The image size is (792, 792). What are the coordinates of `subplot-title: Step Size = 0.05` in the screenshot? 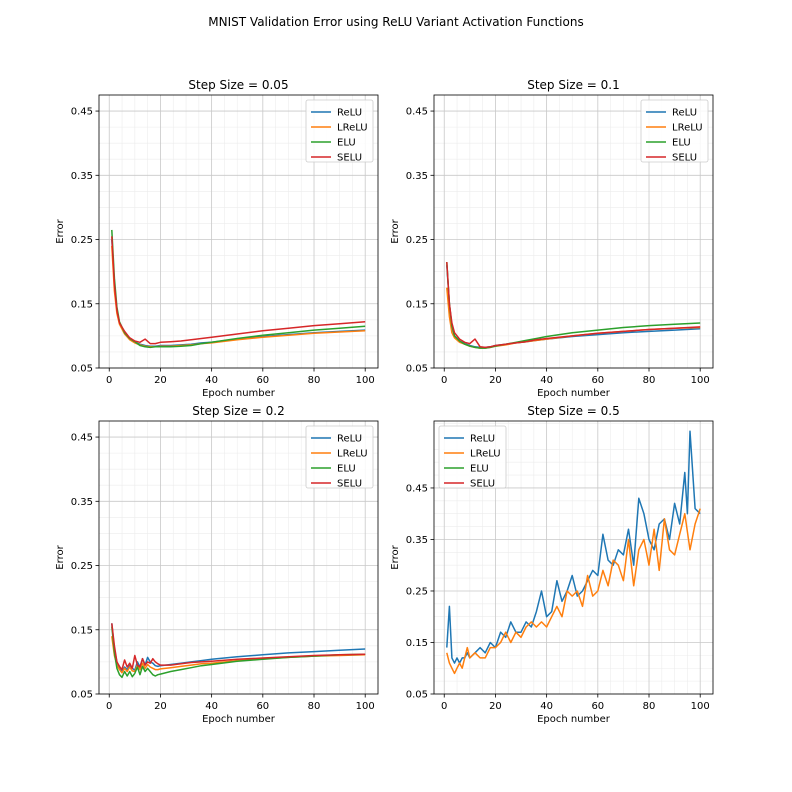 It's located at (238, 85).